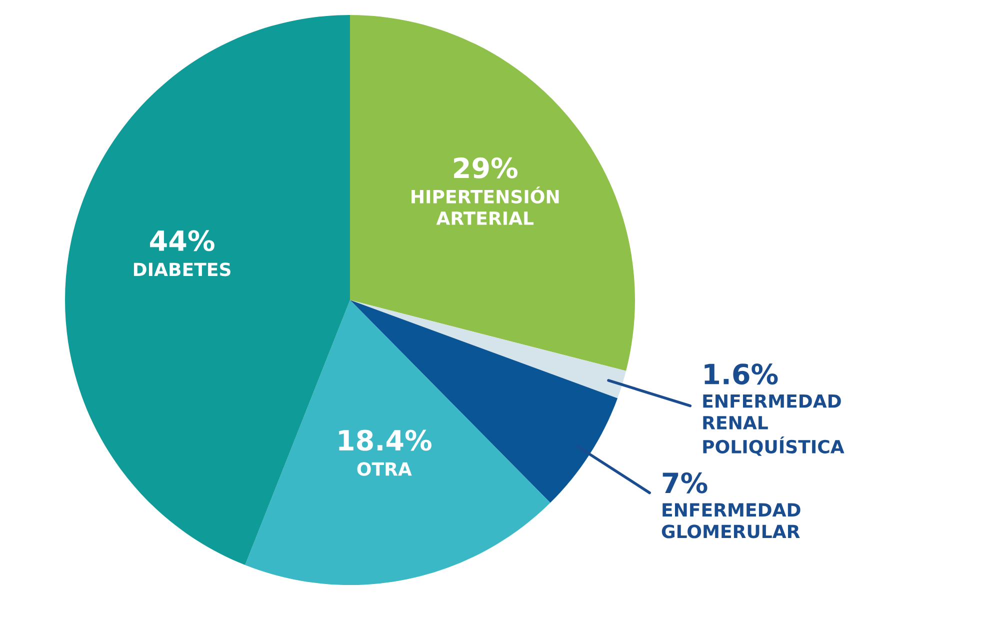  Describe the element at coordinates (385, 440) in the screenshot. I see `data-label: 18.4%` at that location.